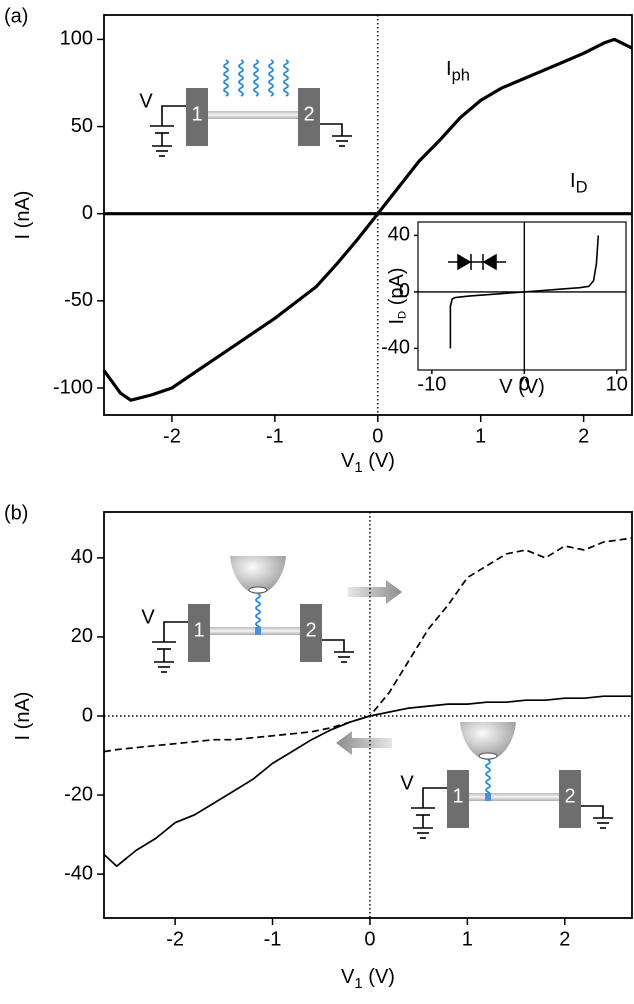 The image size is (634, 1004). Describe the element at coordinates (477, 262) in the screenshot. I see `diode-symbol` at that location.